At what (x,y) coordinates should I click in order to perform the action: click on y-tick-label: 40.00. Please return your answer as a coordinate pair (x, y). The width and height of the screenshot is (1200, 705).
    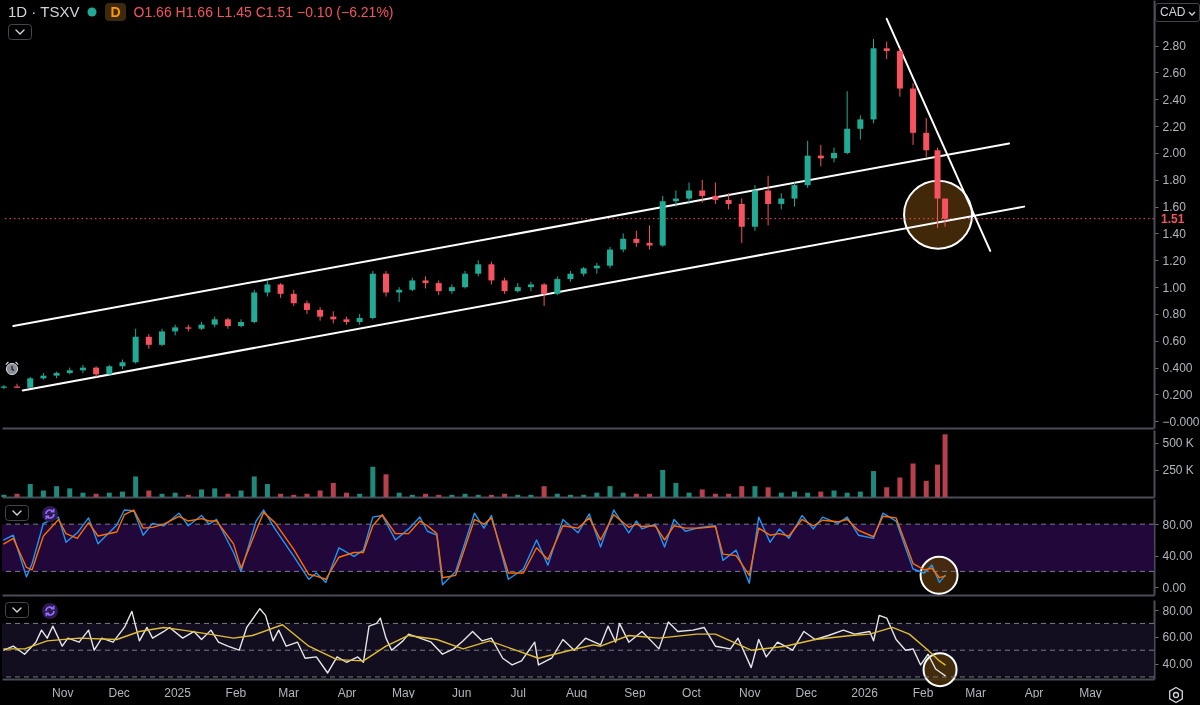
    Looking at the image, I should click on (1177, 664).